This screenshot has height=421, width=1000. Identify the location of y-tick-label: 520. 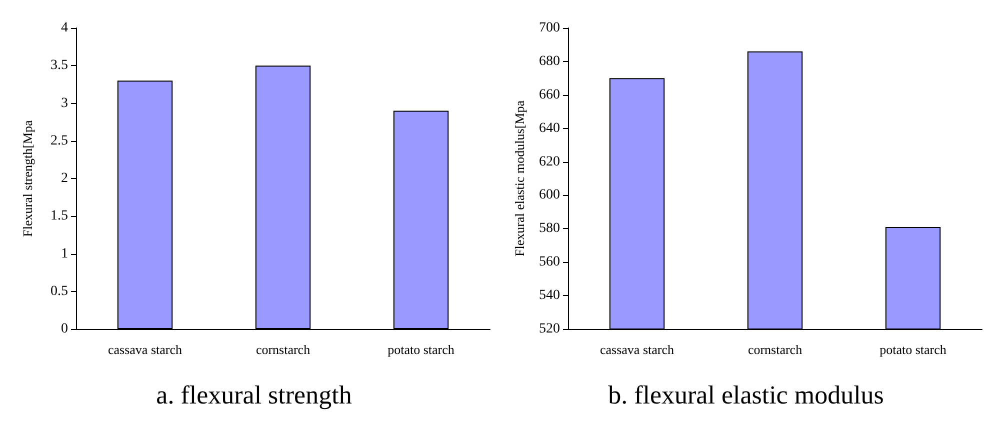
(549, 329).